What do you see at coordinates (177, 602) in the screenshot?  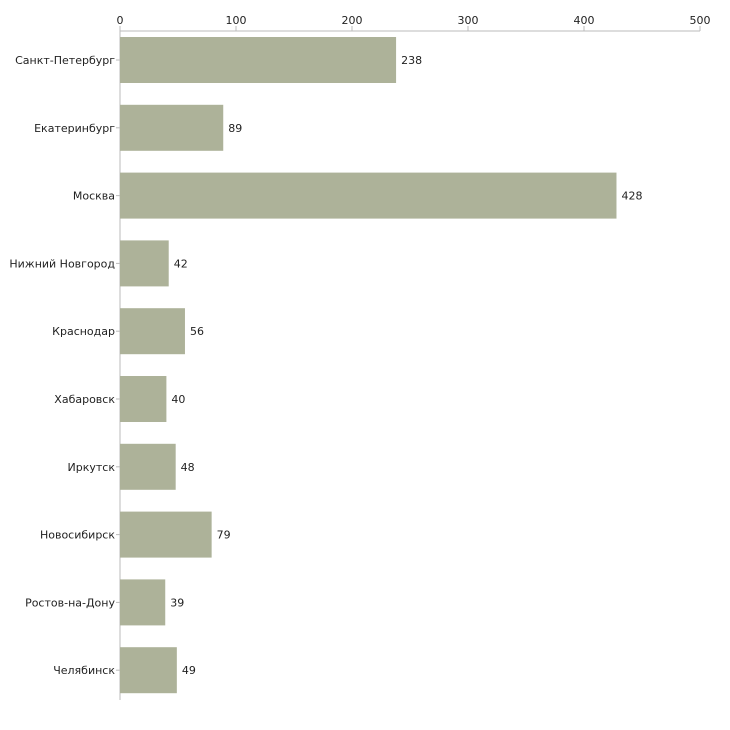 I see `bar-value-label: 39` at bounding box center [177, 602].